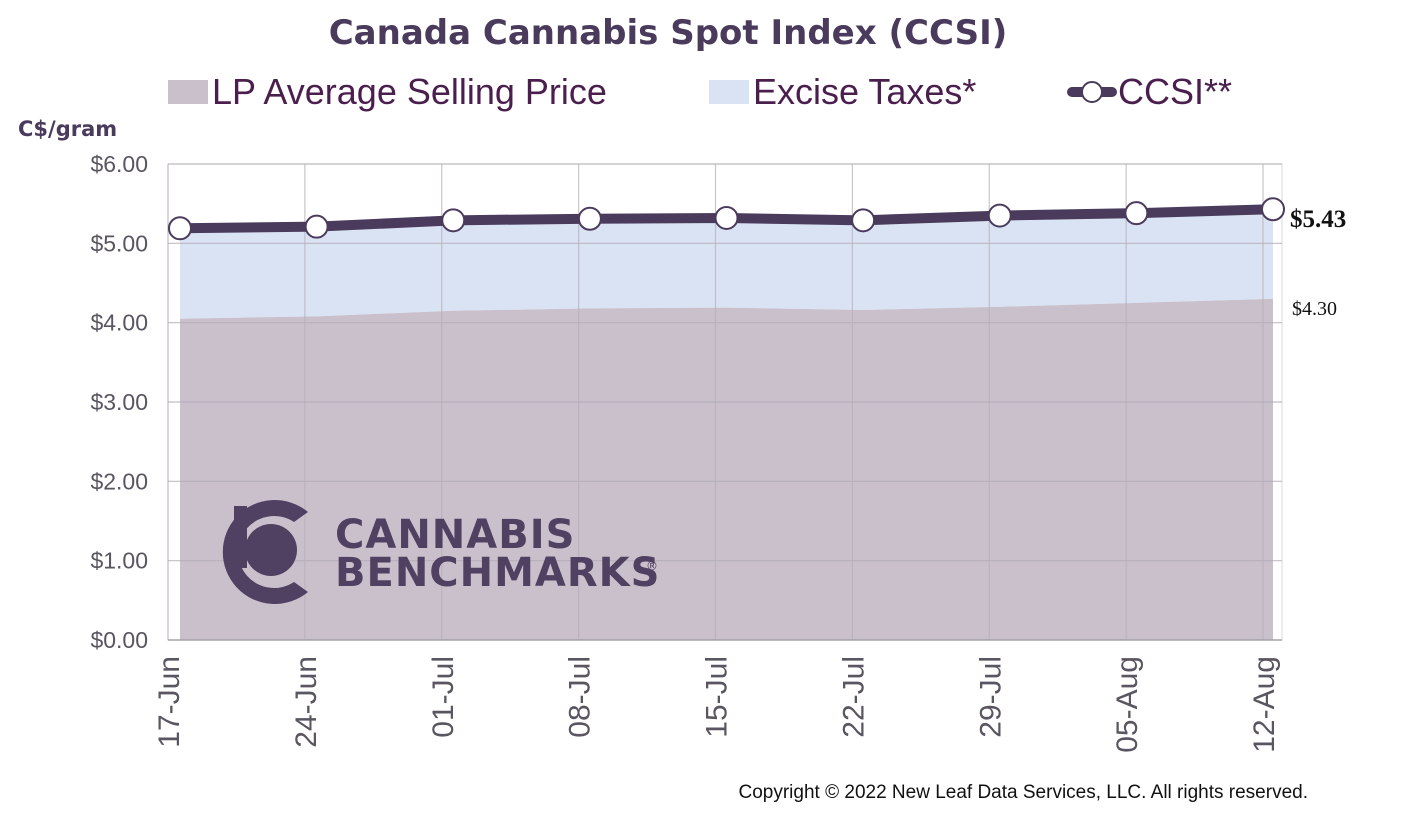 The height and width of the screenshot is (840, 1413). What do you see at coordinates (188, 92) in the screenshot?
I see `legend-swatch-lp` at bounding box center [188, 92].